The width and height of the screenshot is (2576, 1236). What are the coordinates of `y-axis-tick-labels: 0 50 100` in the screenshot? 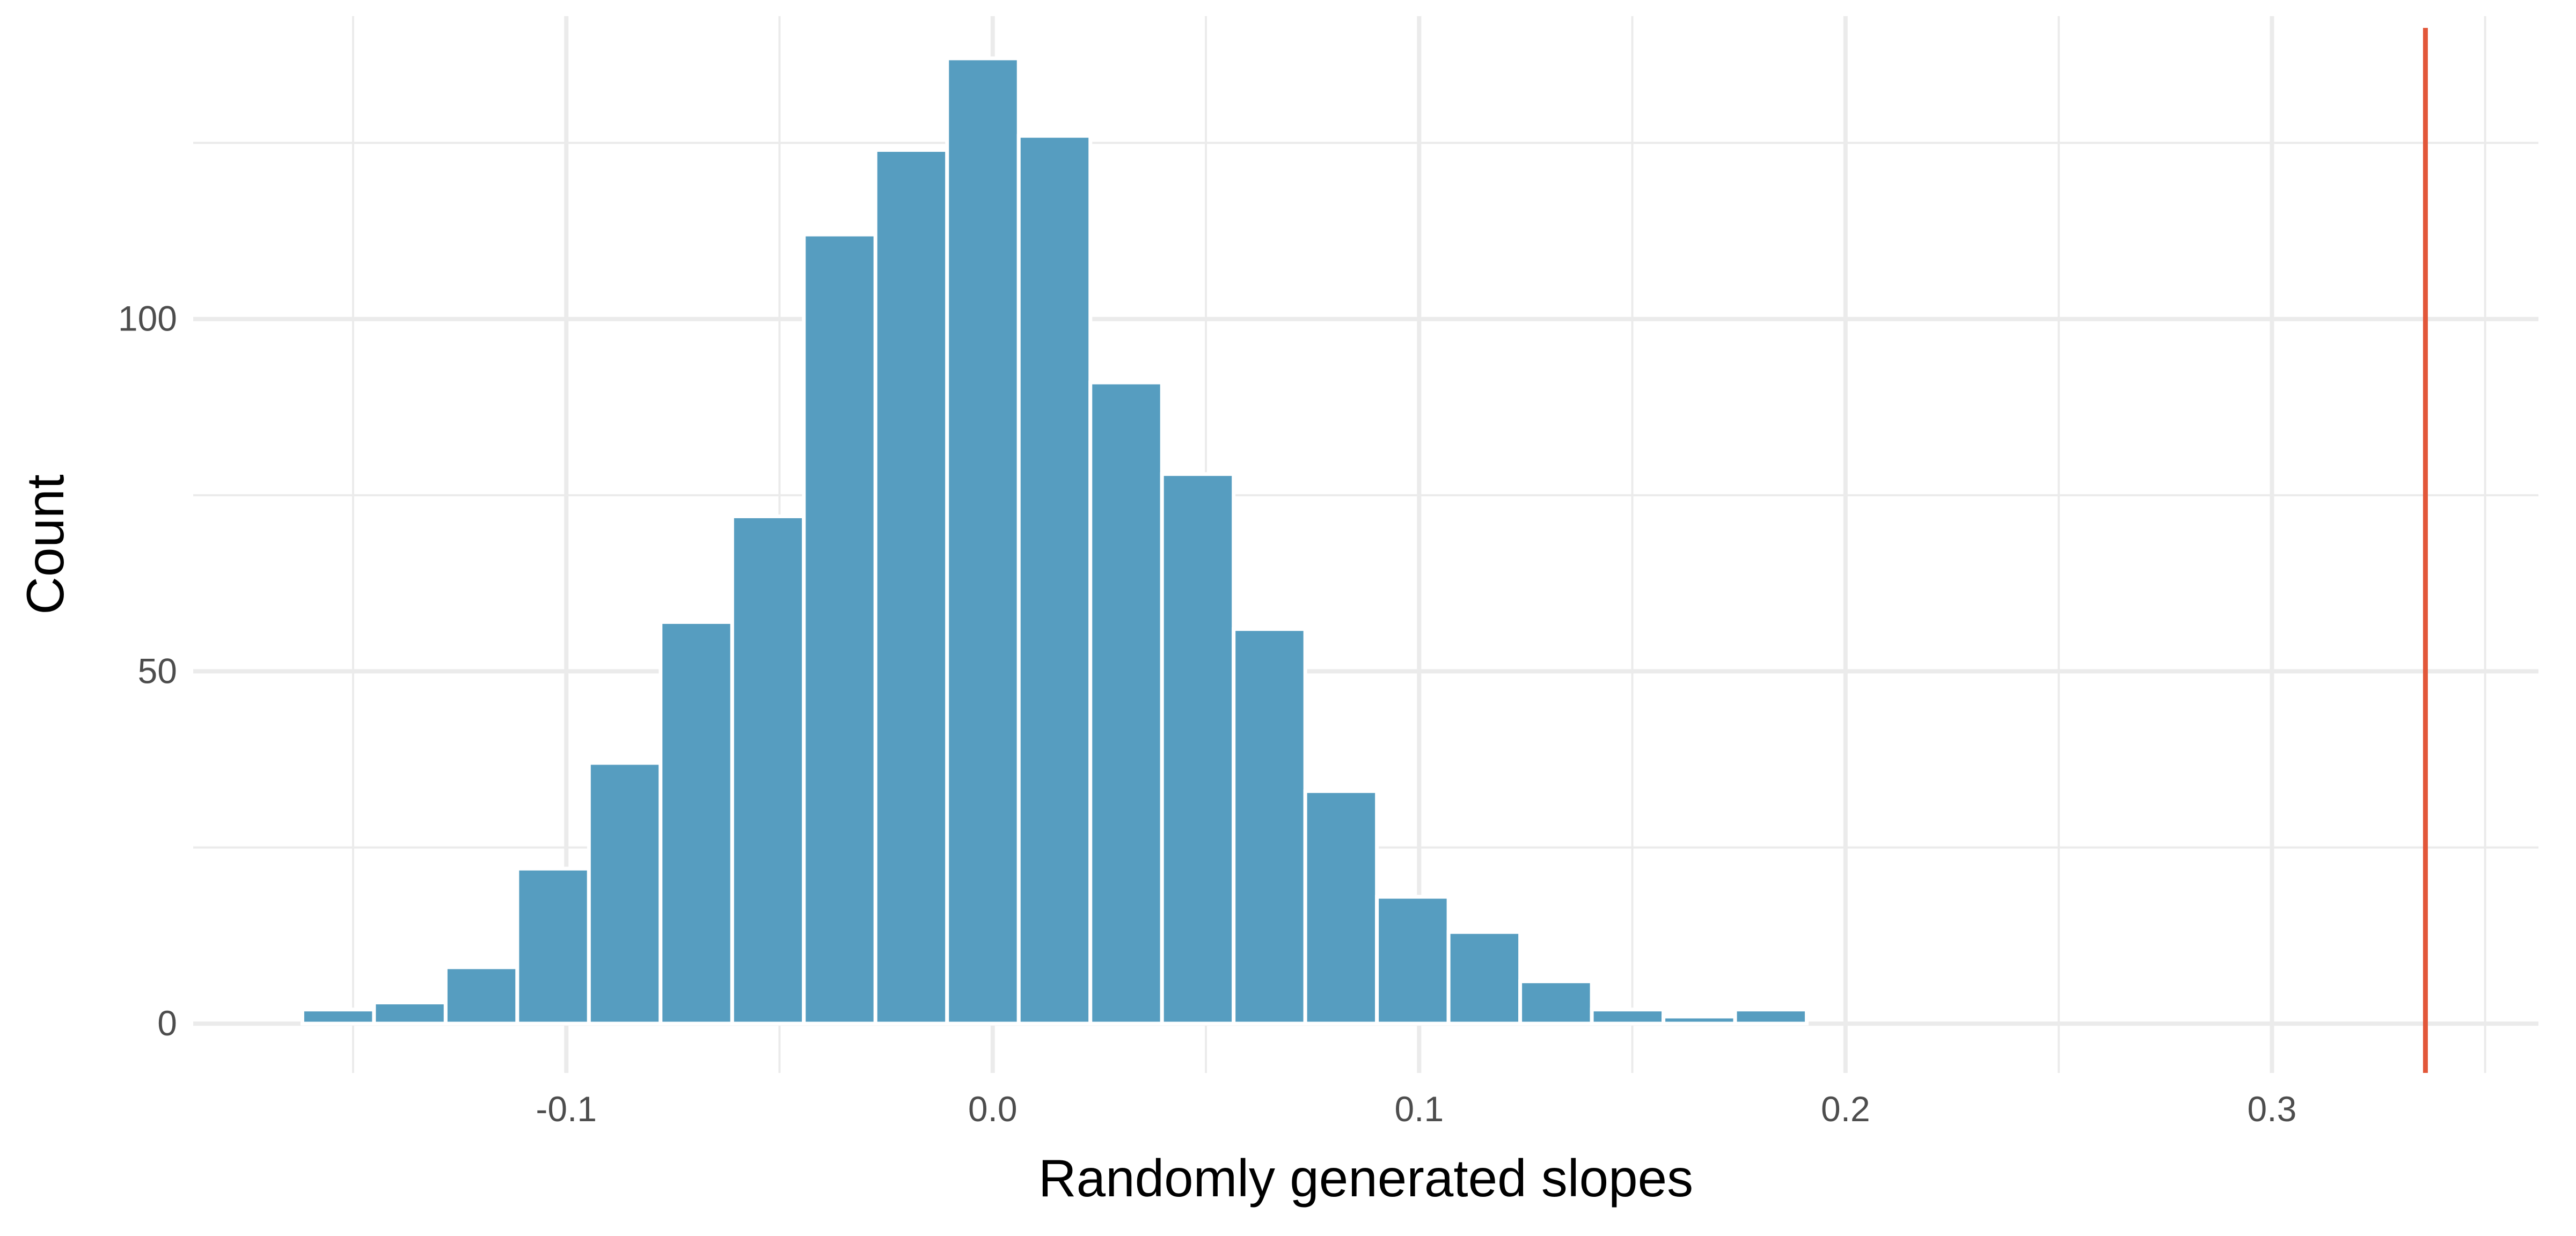 It's located at (147, 671).